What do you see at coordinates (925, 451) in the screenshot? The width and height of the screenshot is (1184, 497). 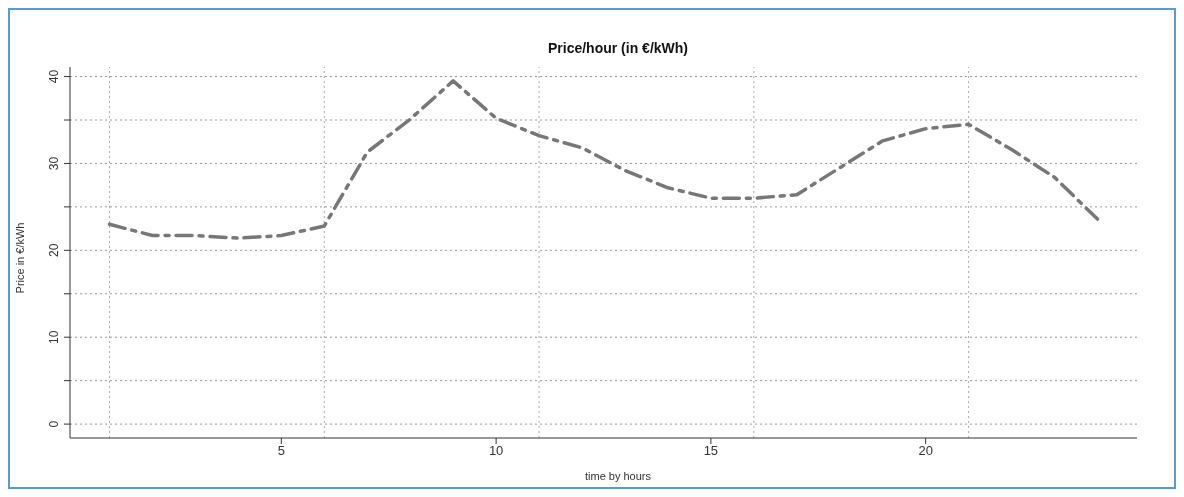 I see `x-tick-label: 20` at bounding box center [925, 451].